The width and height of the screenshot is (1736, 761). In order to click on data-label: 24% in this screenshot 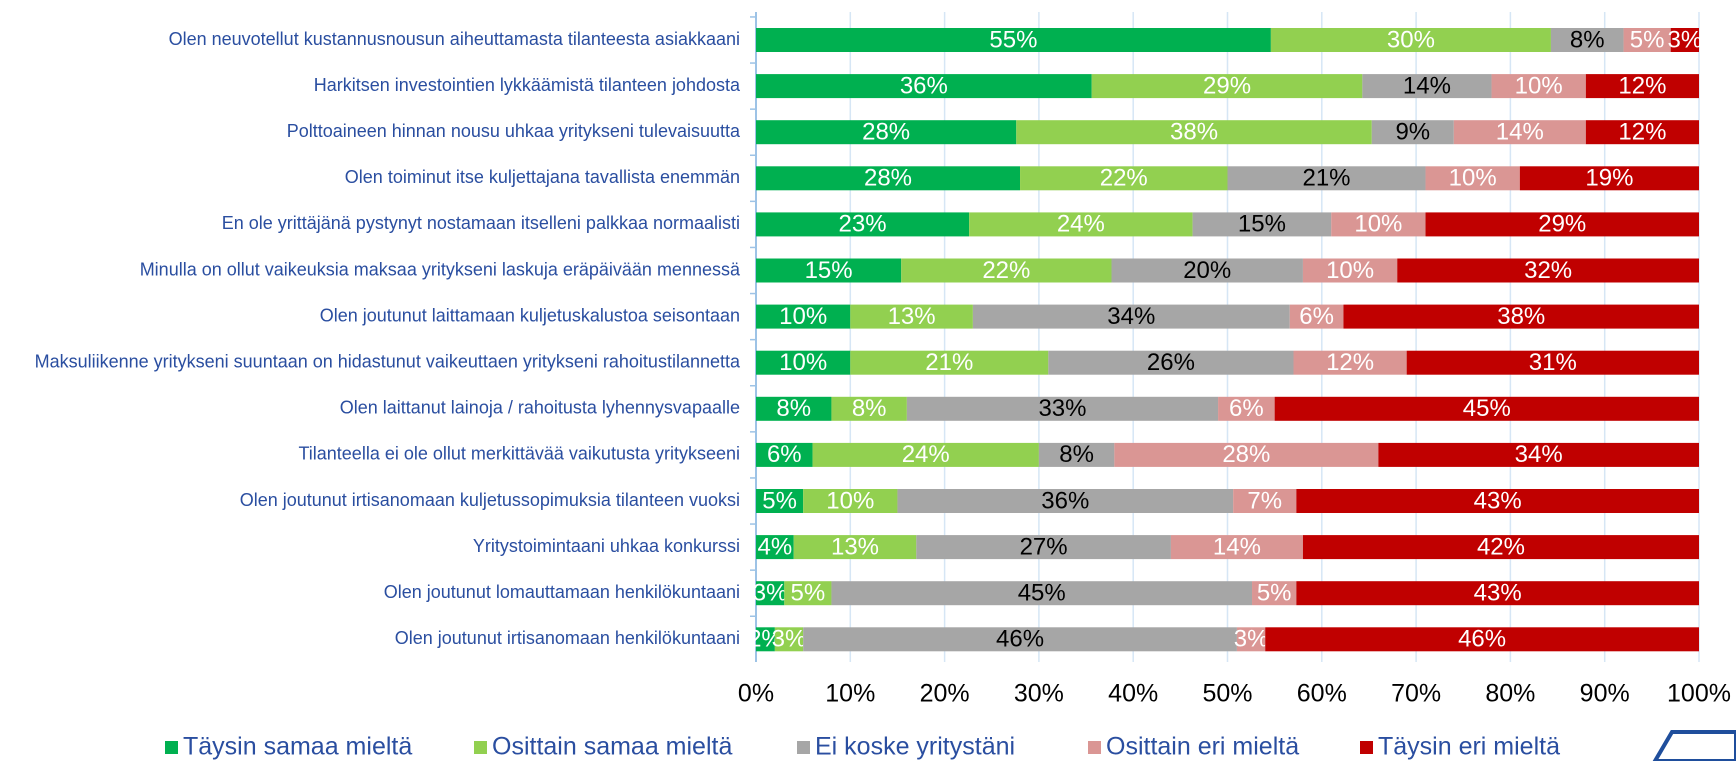, I will do `click(926, 454)`.